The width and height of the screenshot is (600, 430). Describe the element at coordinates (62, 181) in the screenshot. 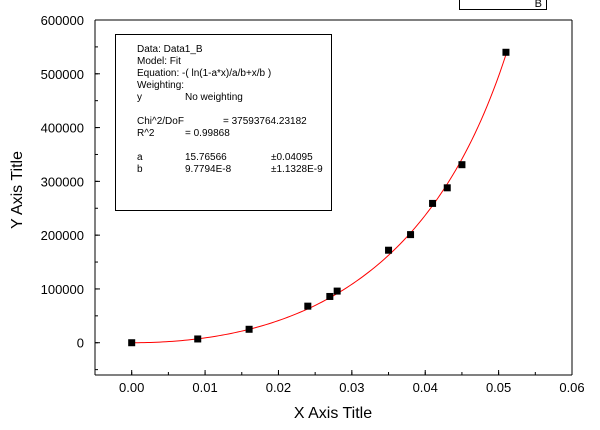

I see `y-tick-label: 300000` at that location.